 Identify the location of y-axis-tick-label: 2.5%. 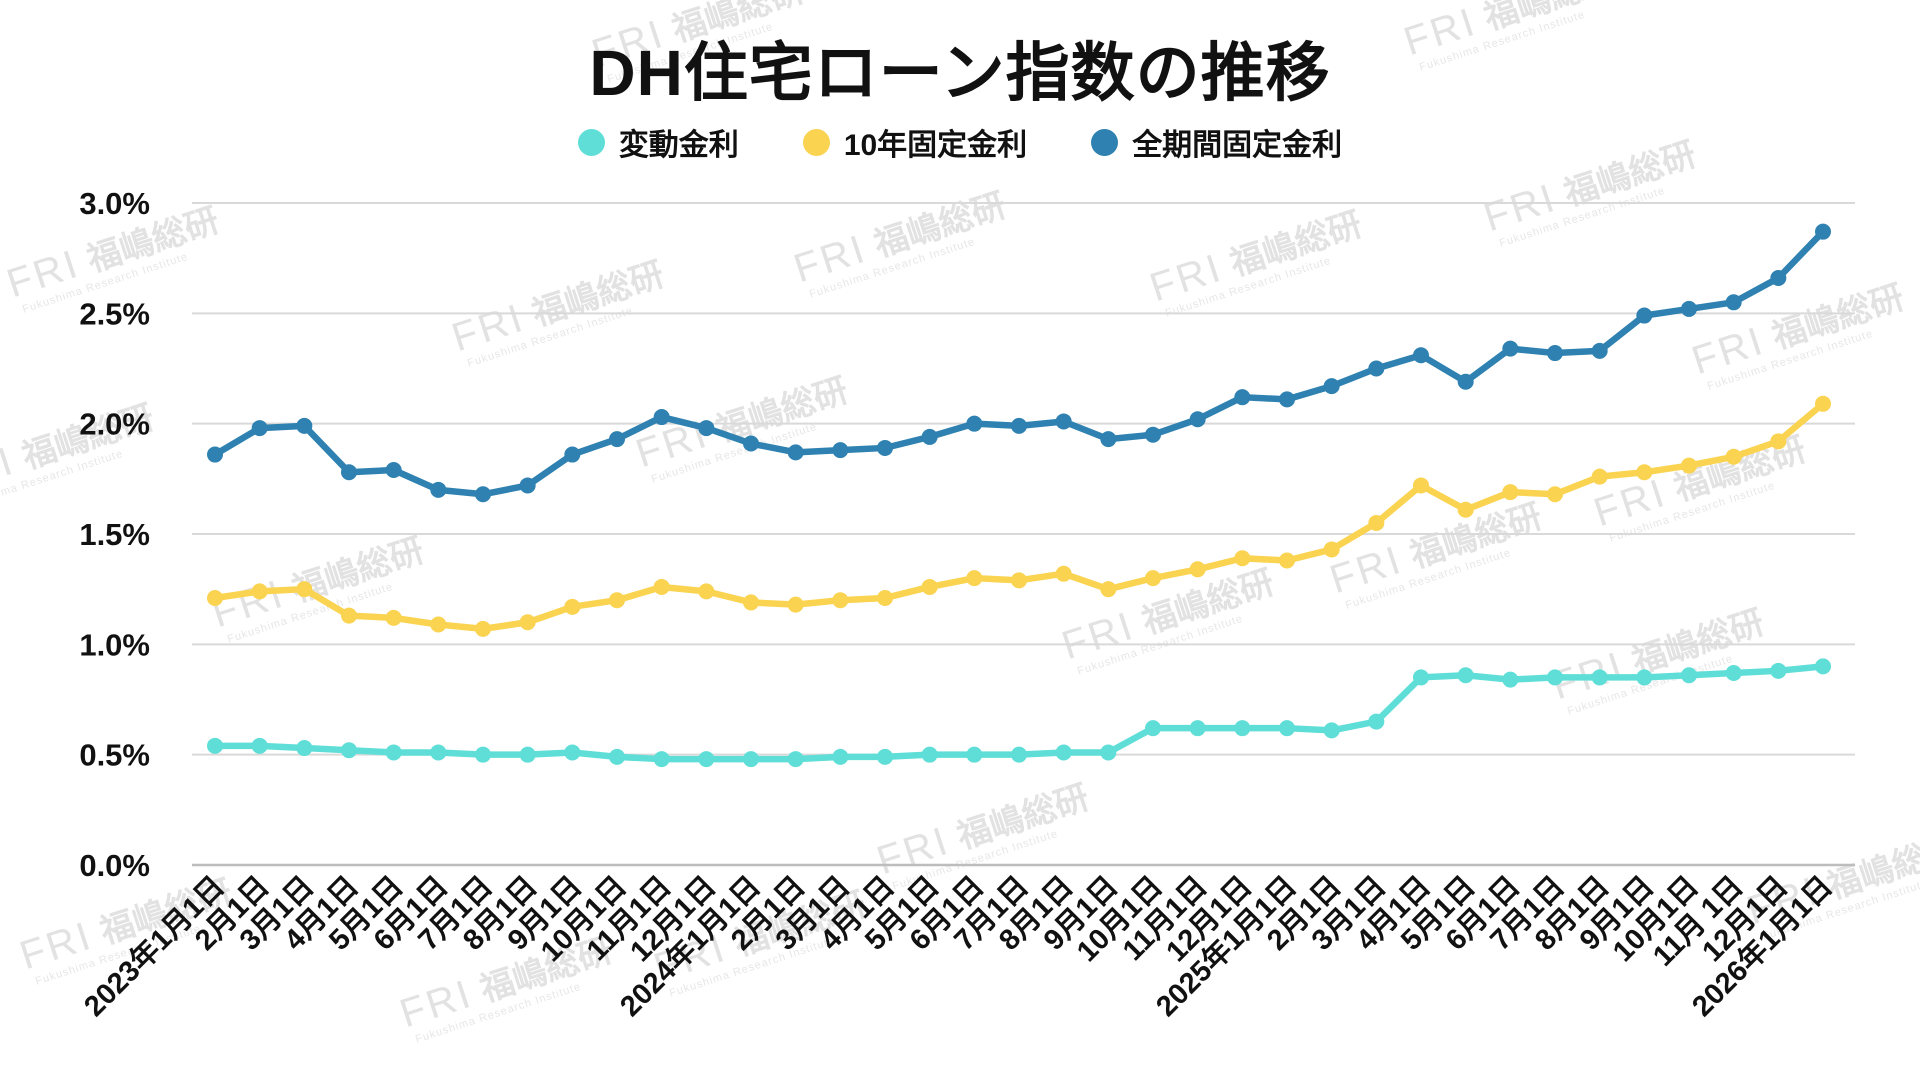
(114, 313).